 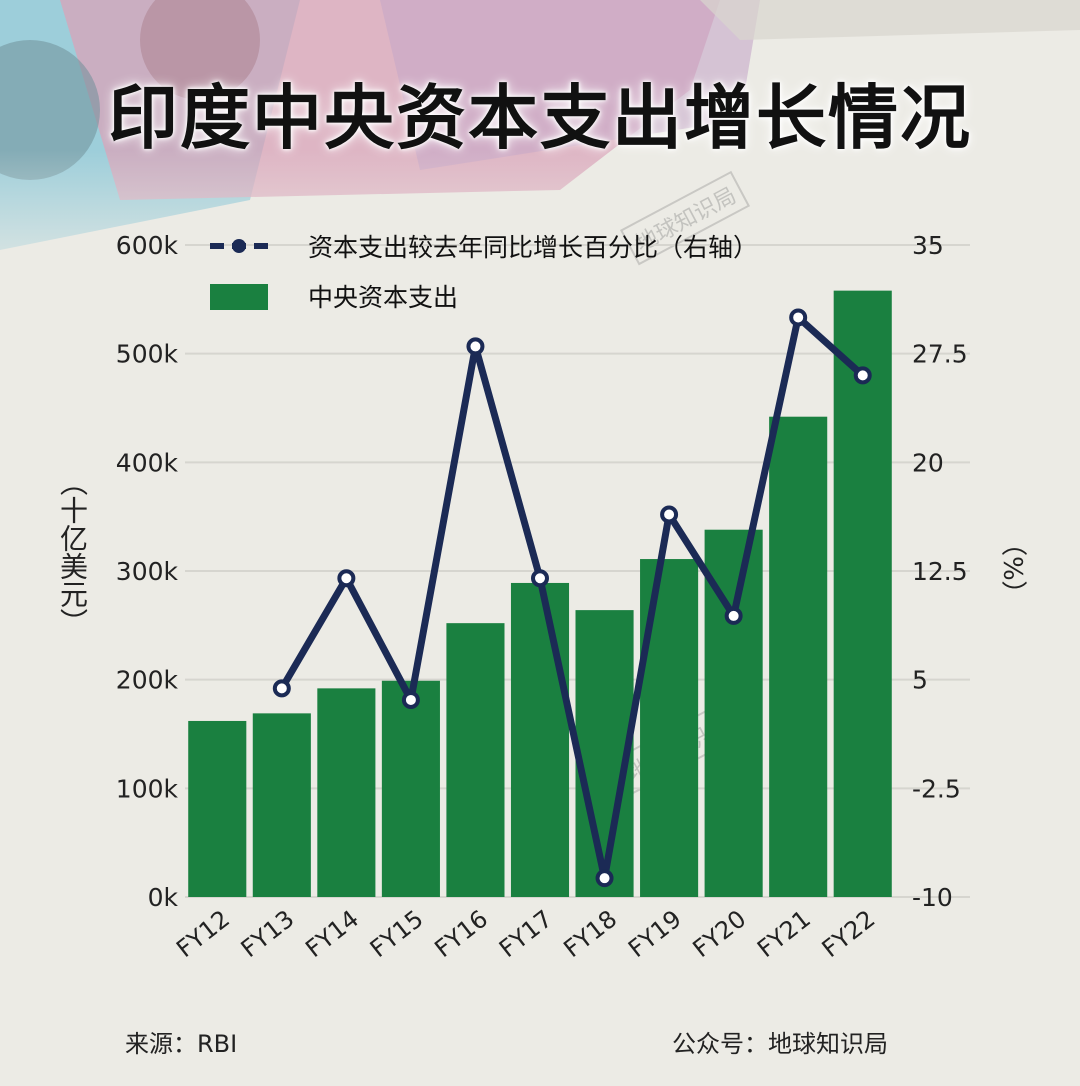 I want to click on y-right-tick-label: 12.5, so click(x=940, y=571).